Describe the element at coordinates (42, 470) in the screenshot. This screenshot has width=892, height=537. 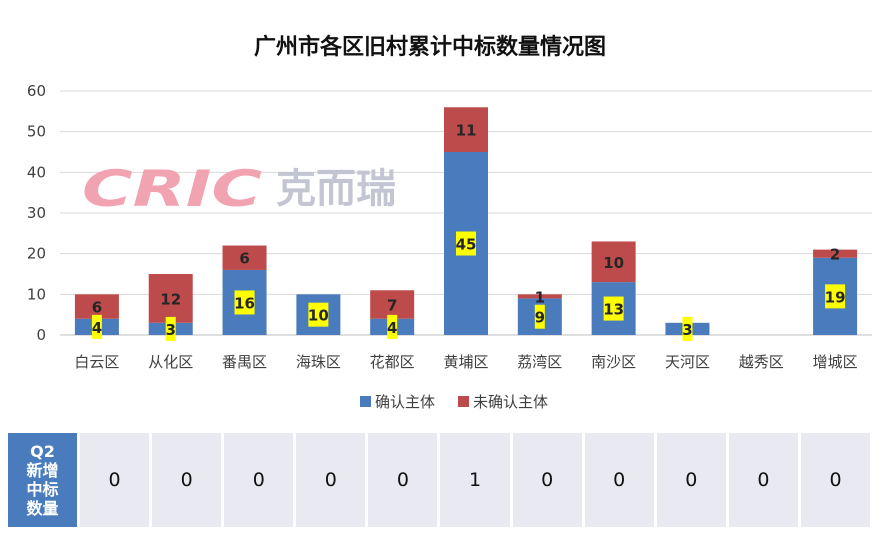
I see `q2-header-line: 新增` at that location.